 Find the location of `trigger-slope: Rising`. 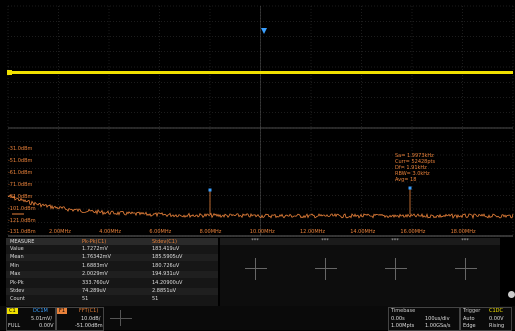

trigger-slope: Rising is located at coordinates (497, 326).